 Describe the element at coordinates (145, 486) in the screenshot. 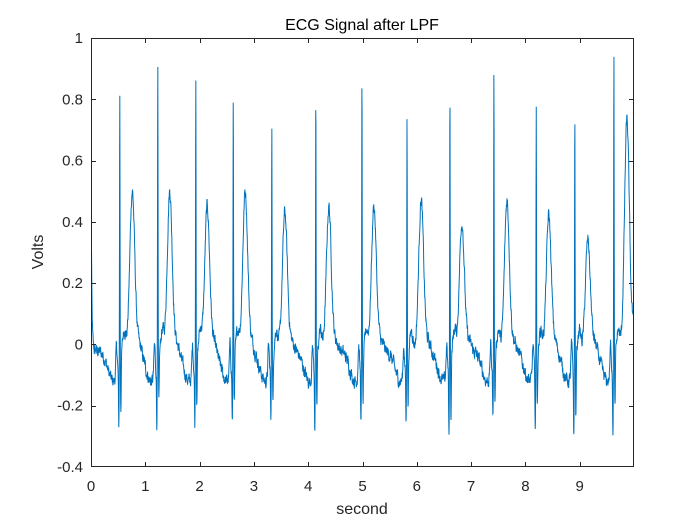

I see `x-tick-label: 1` at that location.